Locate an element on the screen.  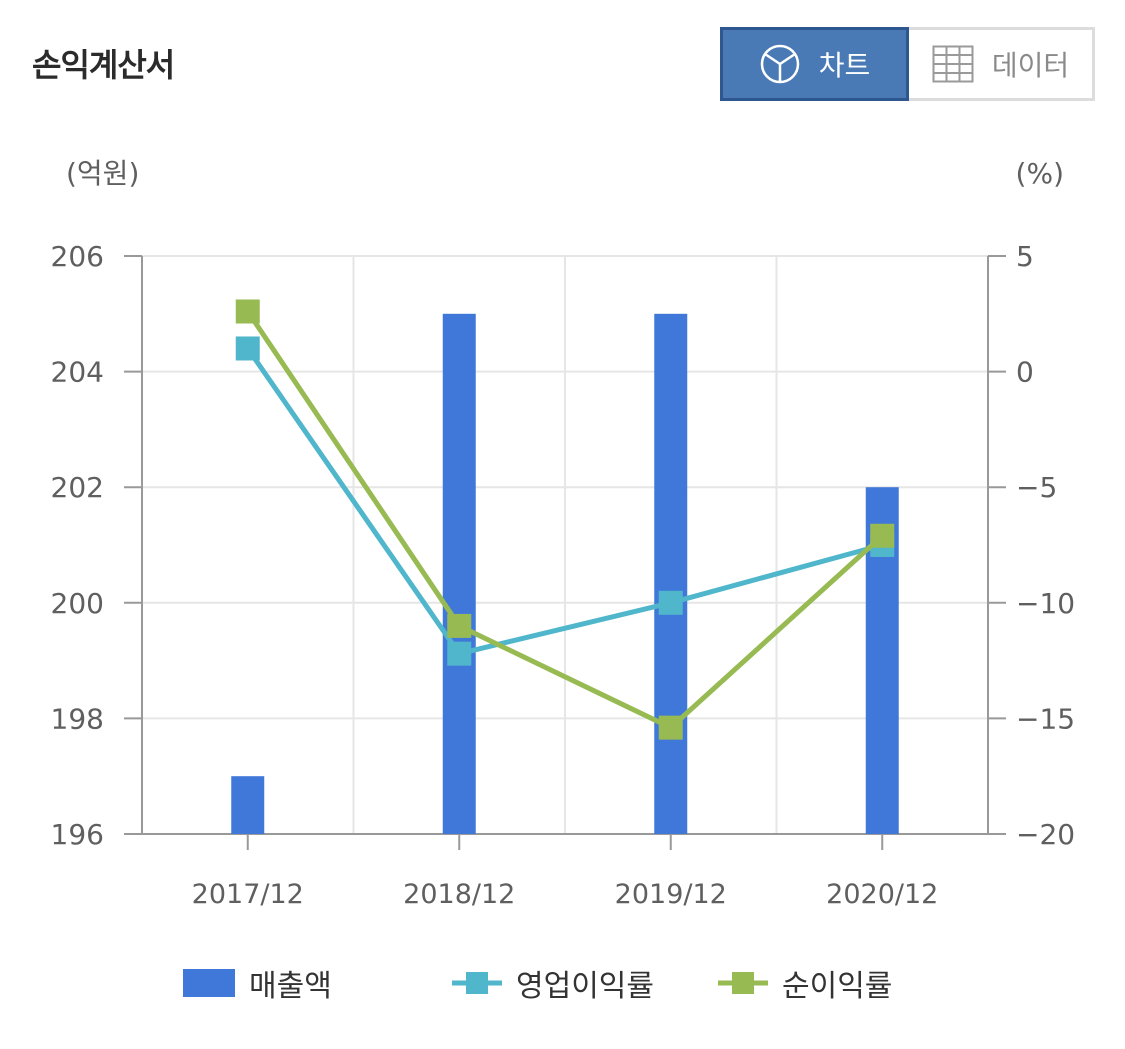
chart-view-label: 차트 is located at coordinates (844, 65).